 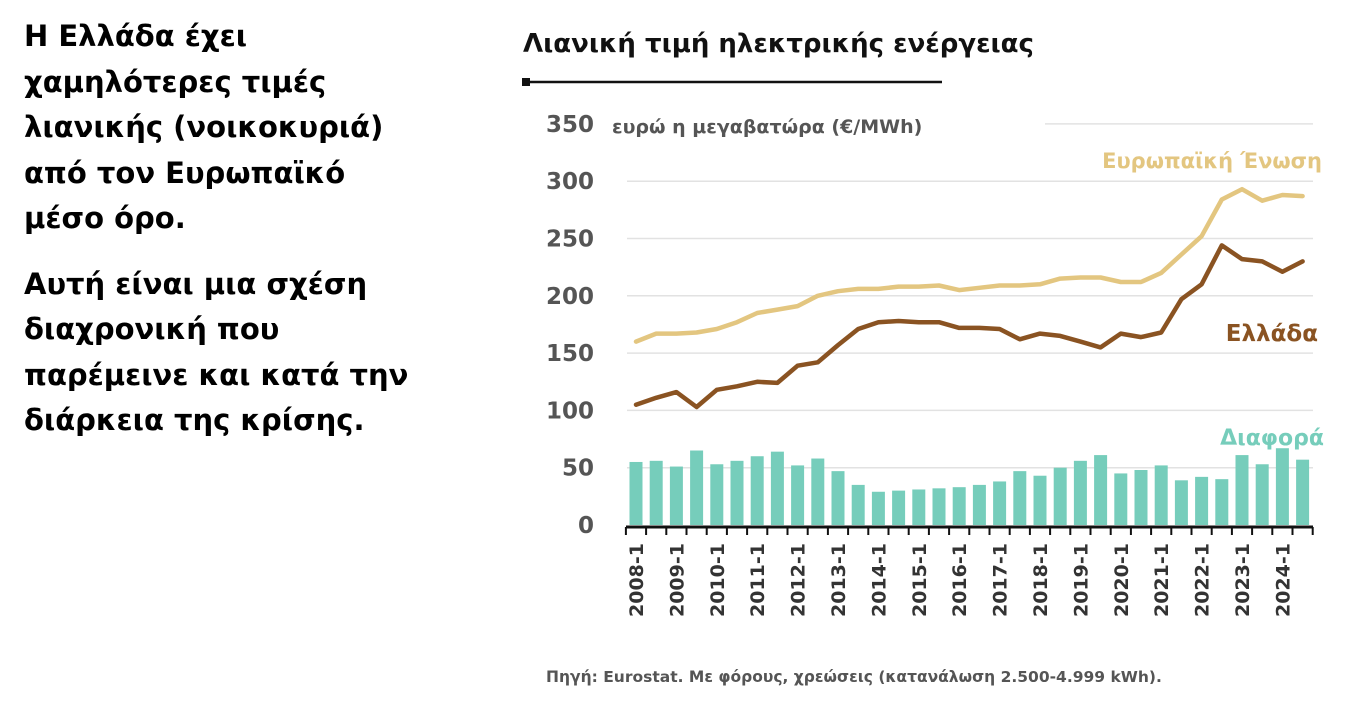 What do you see at coordinates (570, 125) in the screenshot?
I see `y-tick-label: 350` at bounding box center [570, 125].